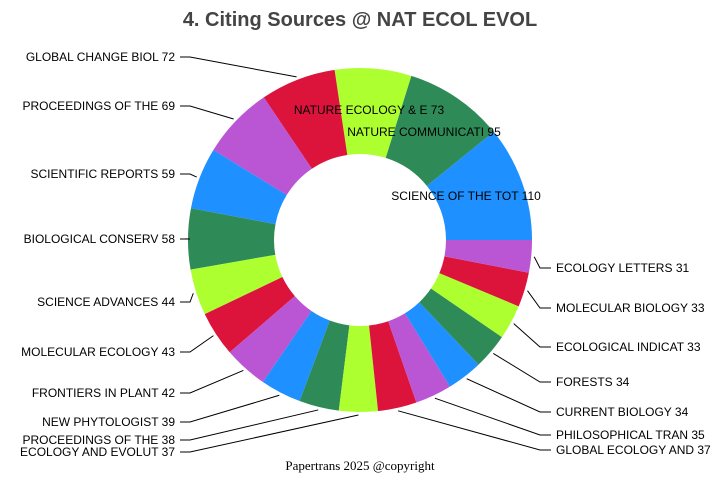 This screenshot has width=720, height=480. Describe the element at coordinates (622, 268) in the screenshot. I see `slice-label: ECOLOGY LETTERS 31` at that location.